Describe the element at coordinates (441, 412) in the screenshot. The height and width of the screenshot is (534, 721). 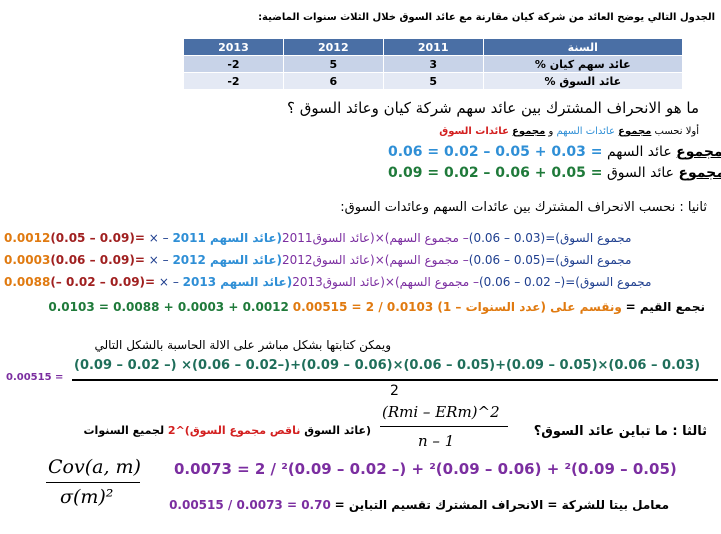
I see `variance-frac-num: (Rmi – ERm)^2` at that location.